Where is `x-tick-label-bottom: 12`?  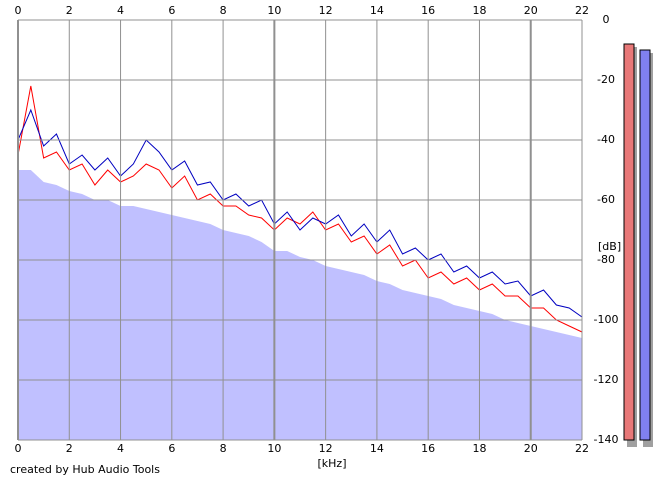 x-tick-label-bottom: 12 is located at coordinates (326, 448).